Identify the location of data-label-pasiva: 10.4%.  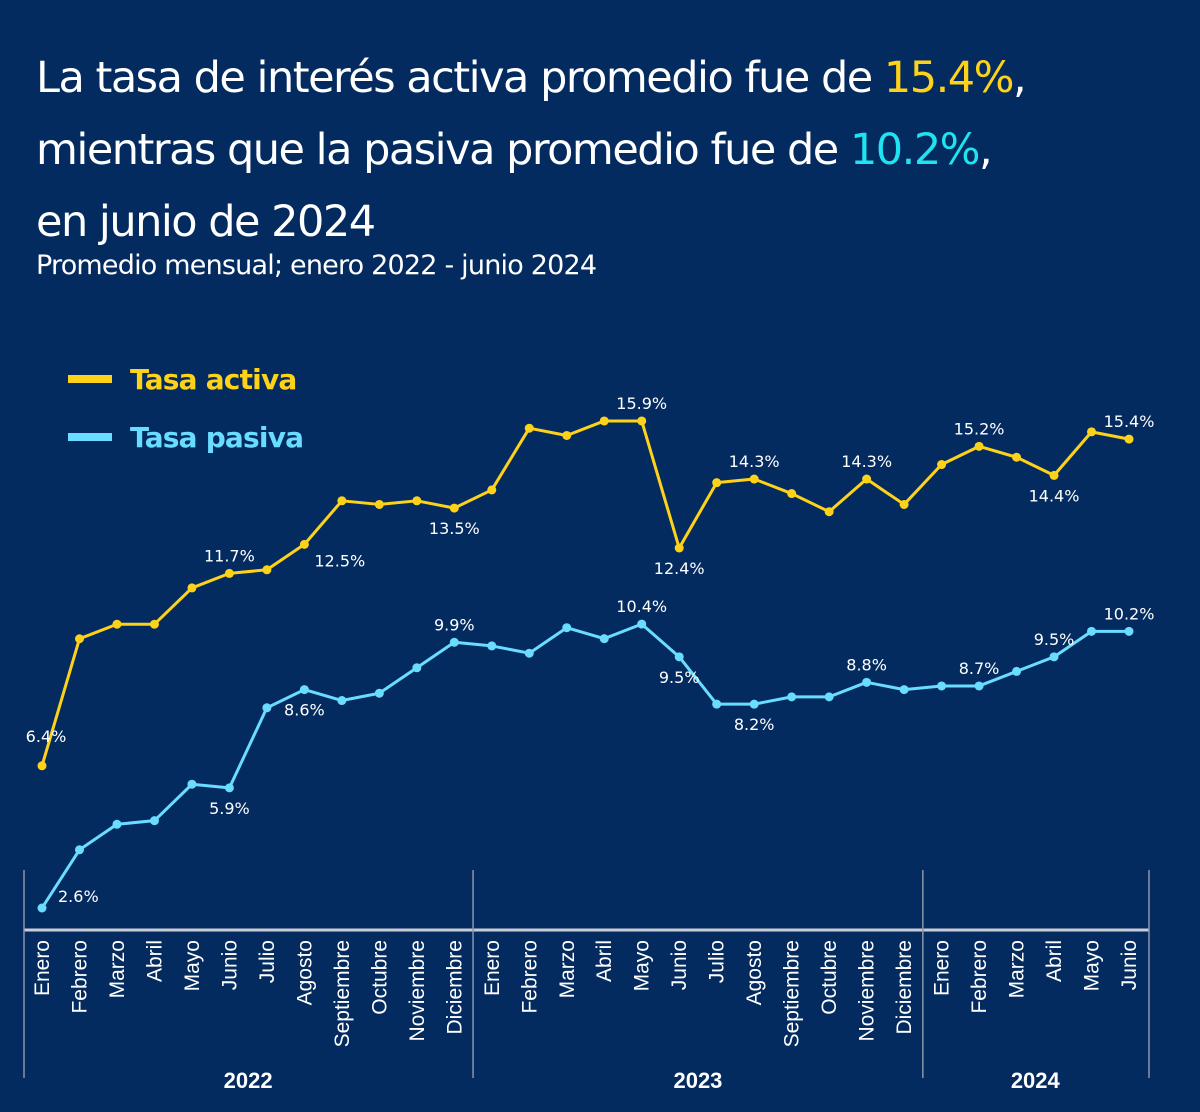
(641, 606).